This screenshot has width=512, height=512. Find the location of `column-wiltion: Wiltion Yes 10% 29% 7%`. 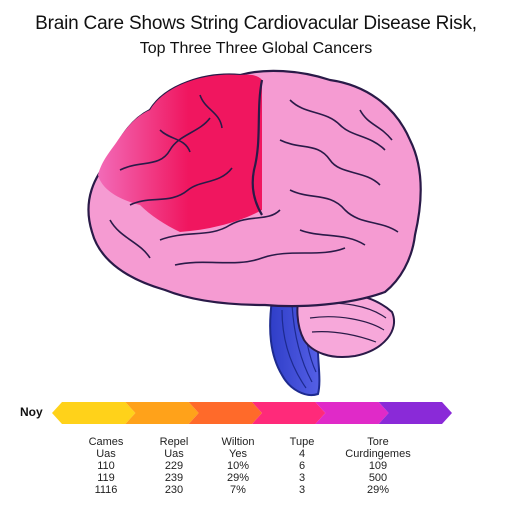

column-wiltion: Wiltion Yes 10% 29% 7% is located at coordinates (238, 466).